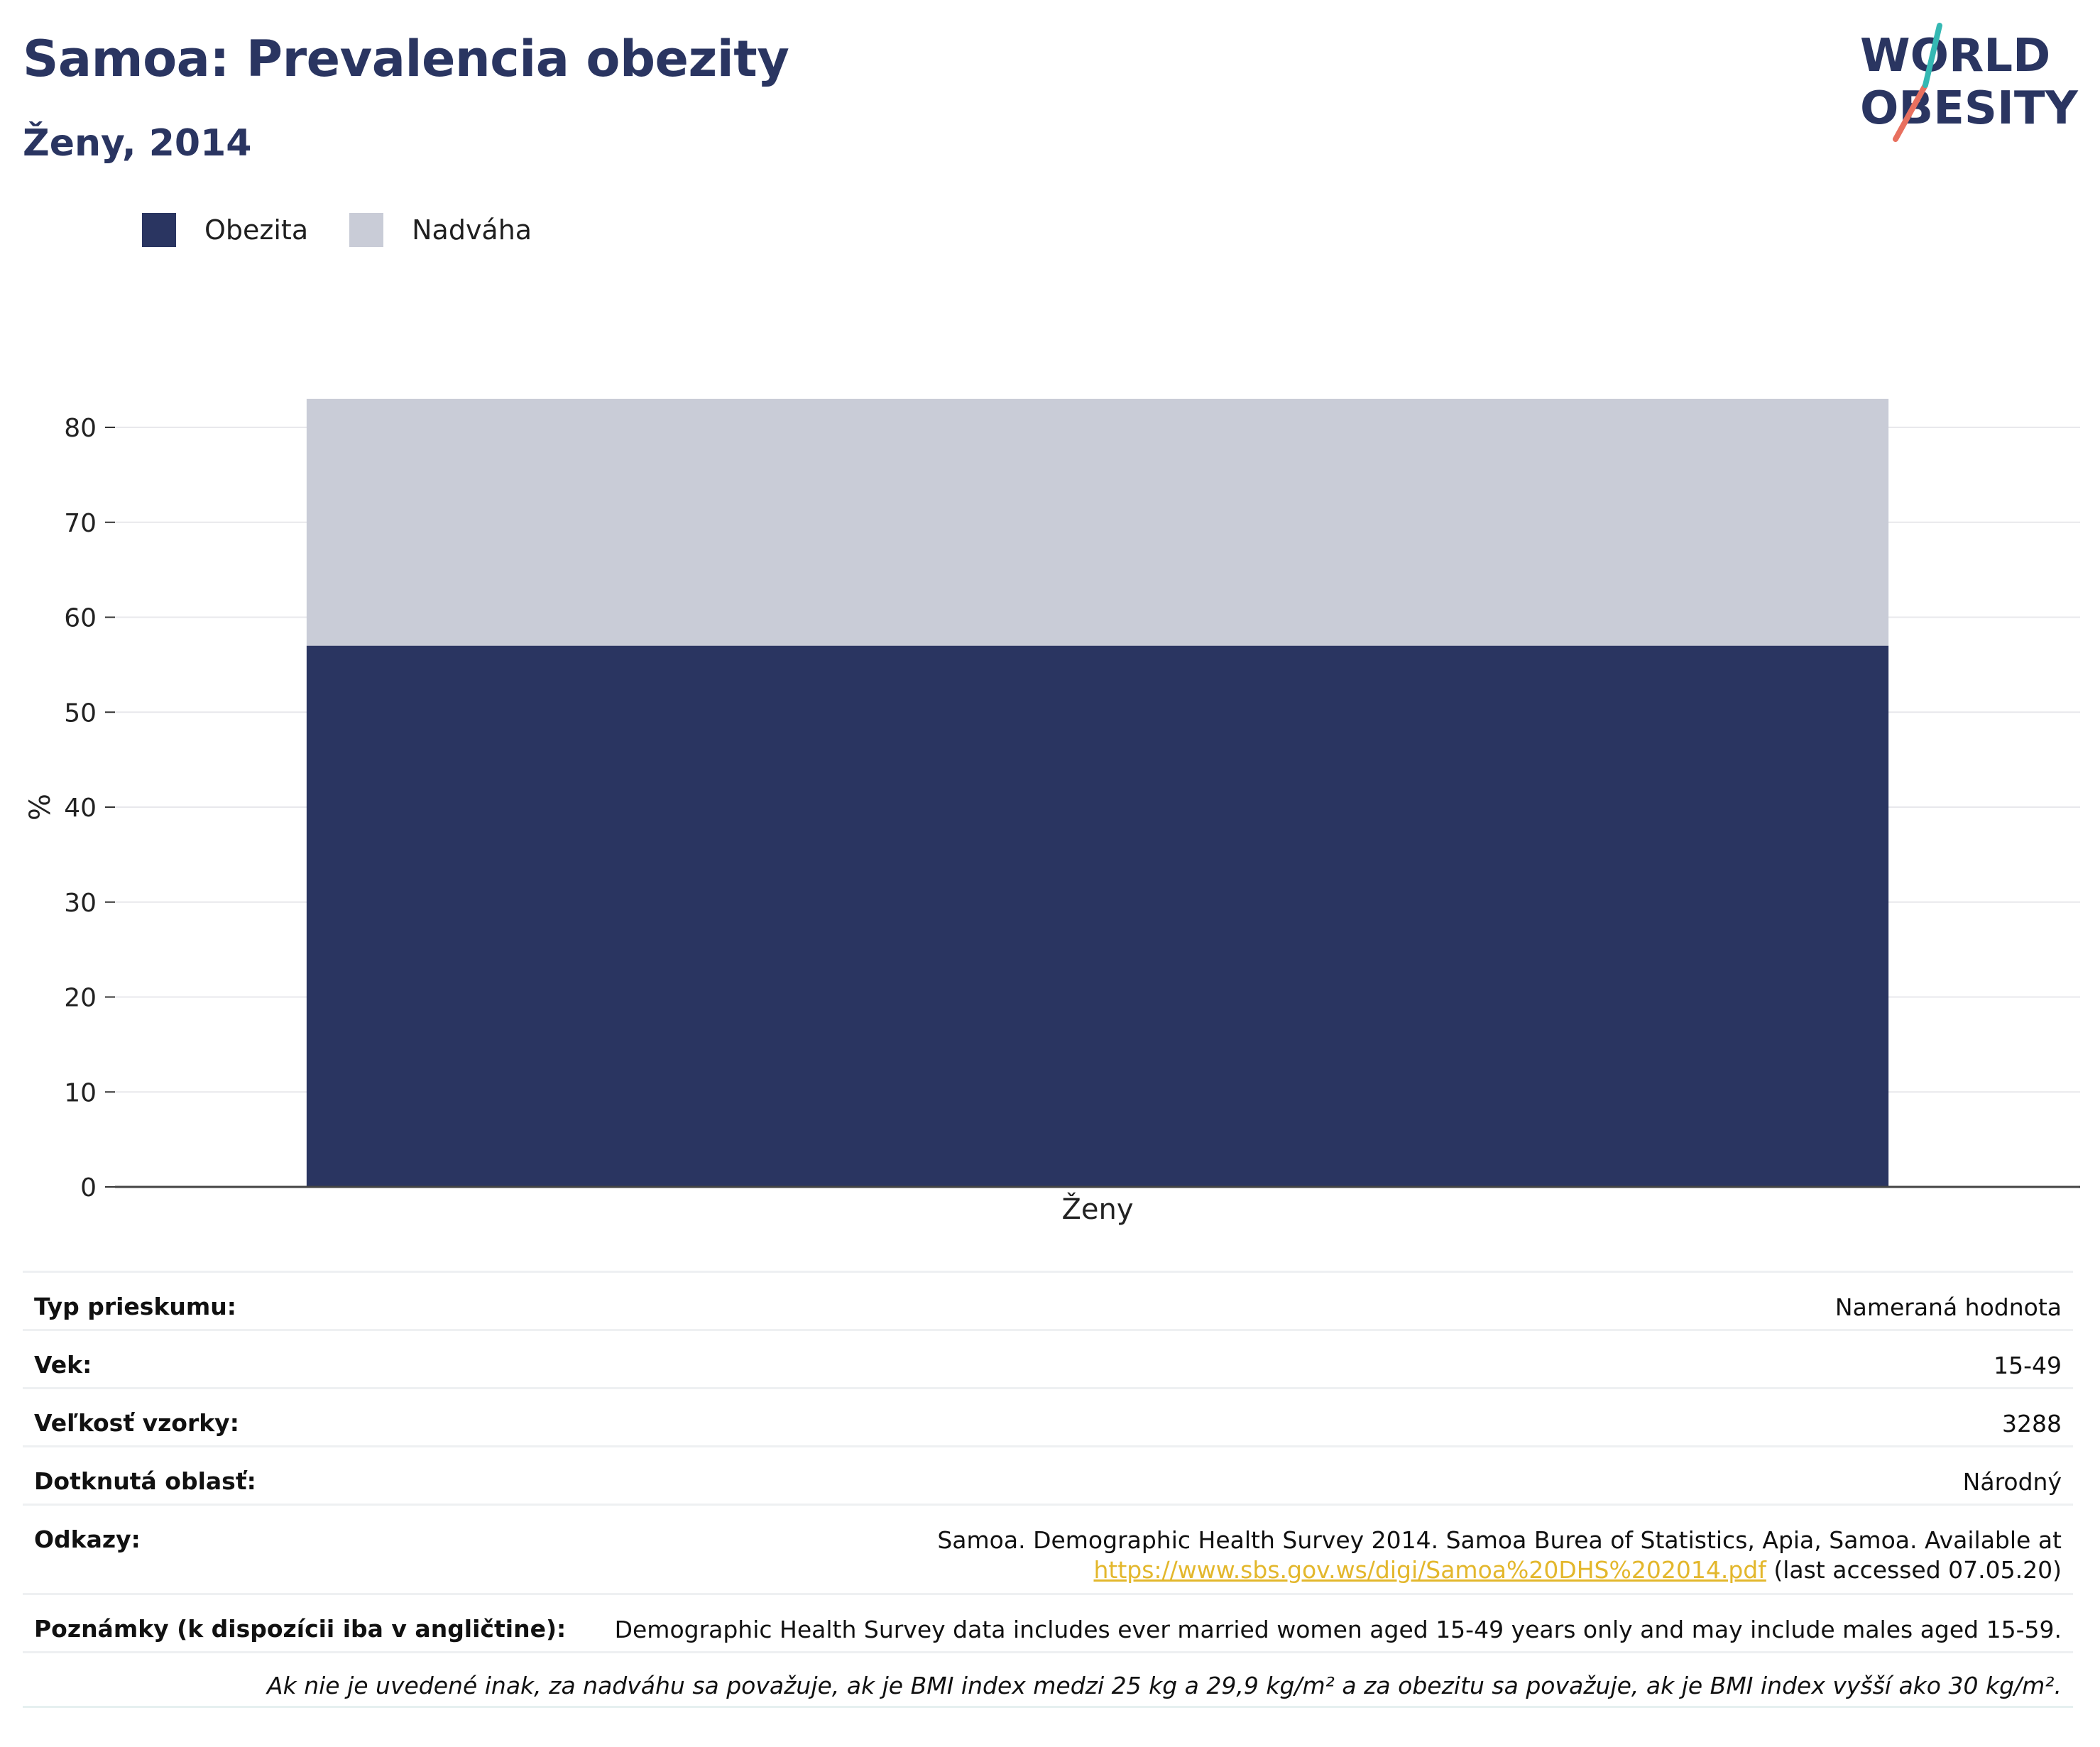  Describe the element at coordinates (1097, 1209) in the screenshot. I see `x-category-label: Ženy` at that location.